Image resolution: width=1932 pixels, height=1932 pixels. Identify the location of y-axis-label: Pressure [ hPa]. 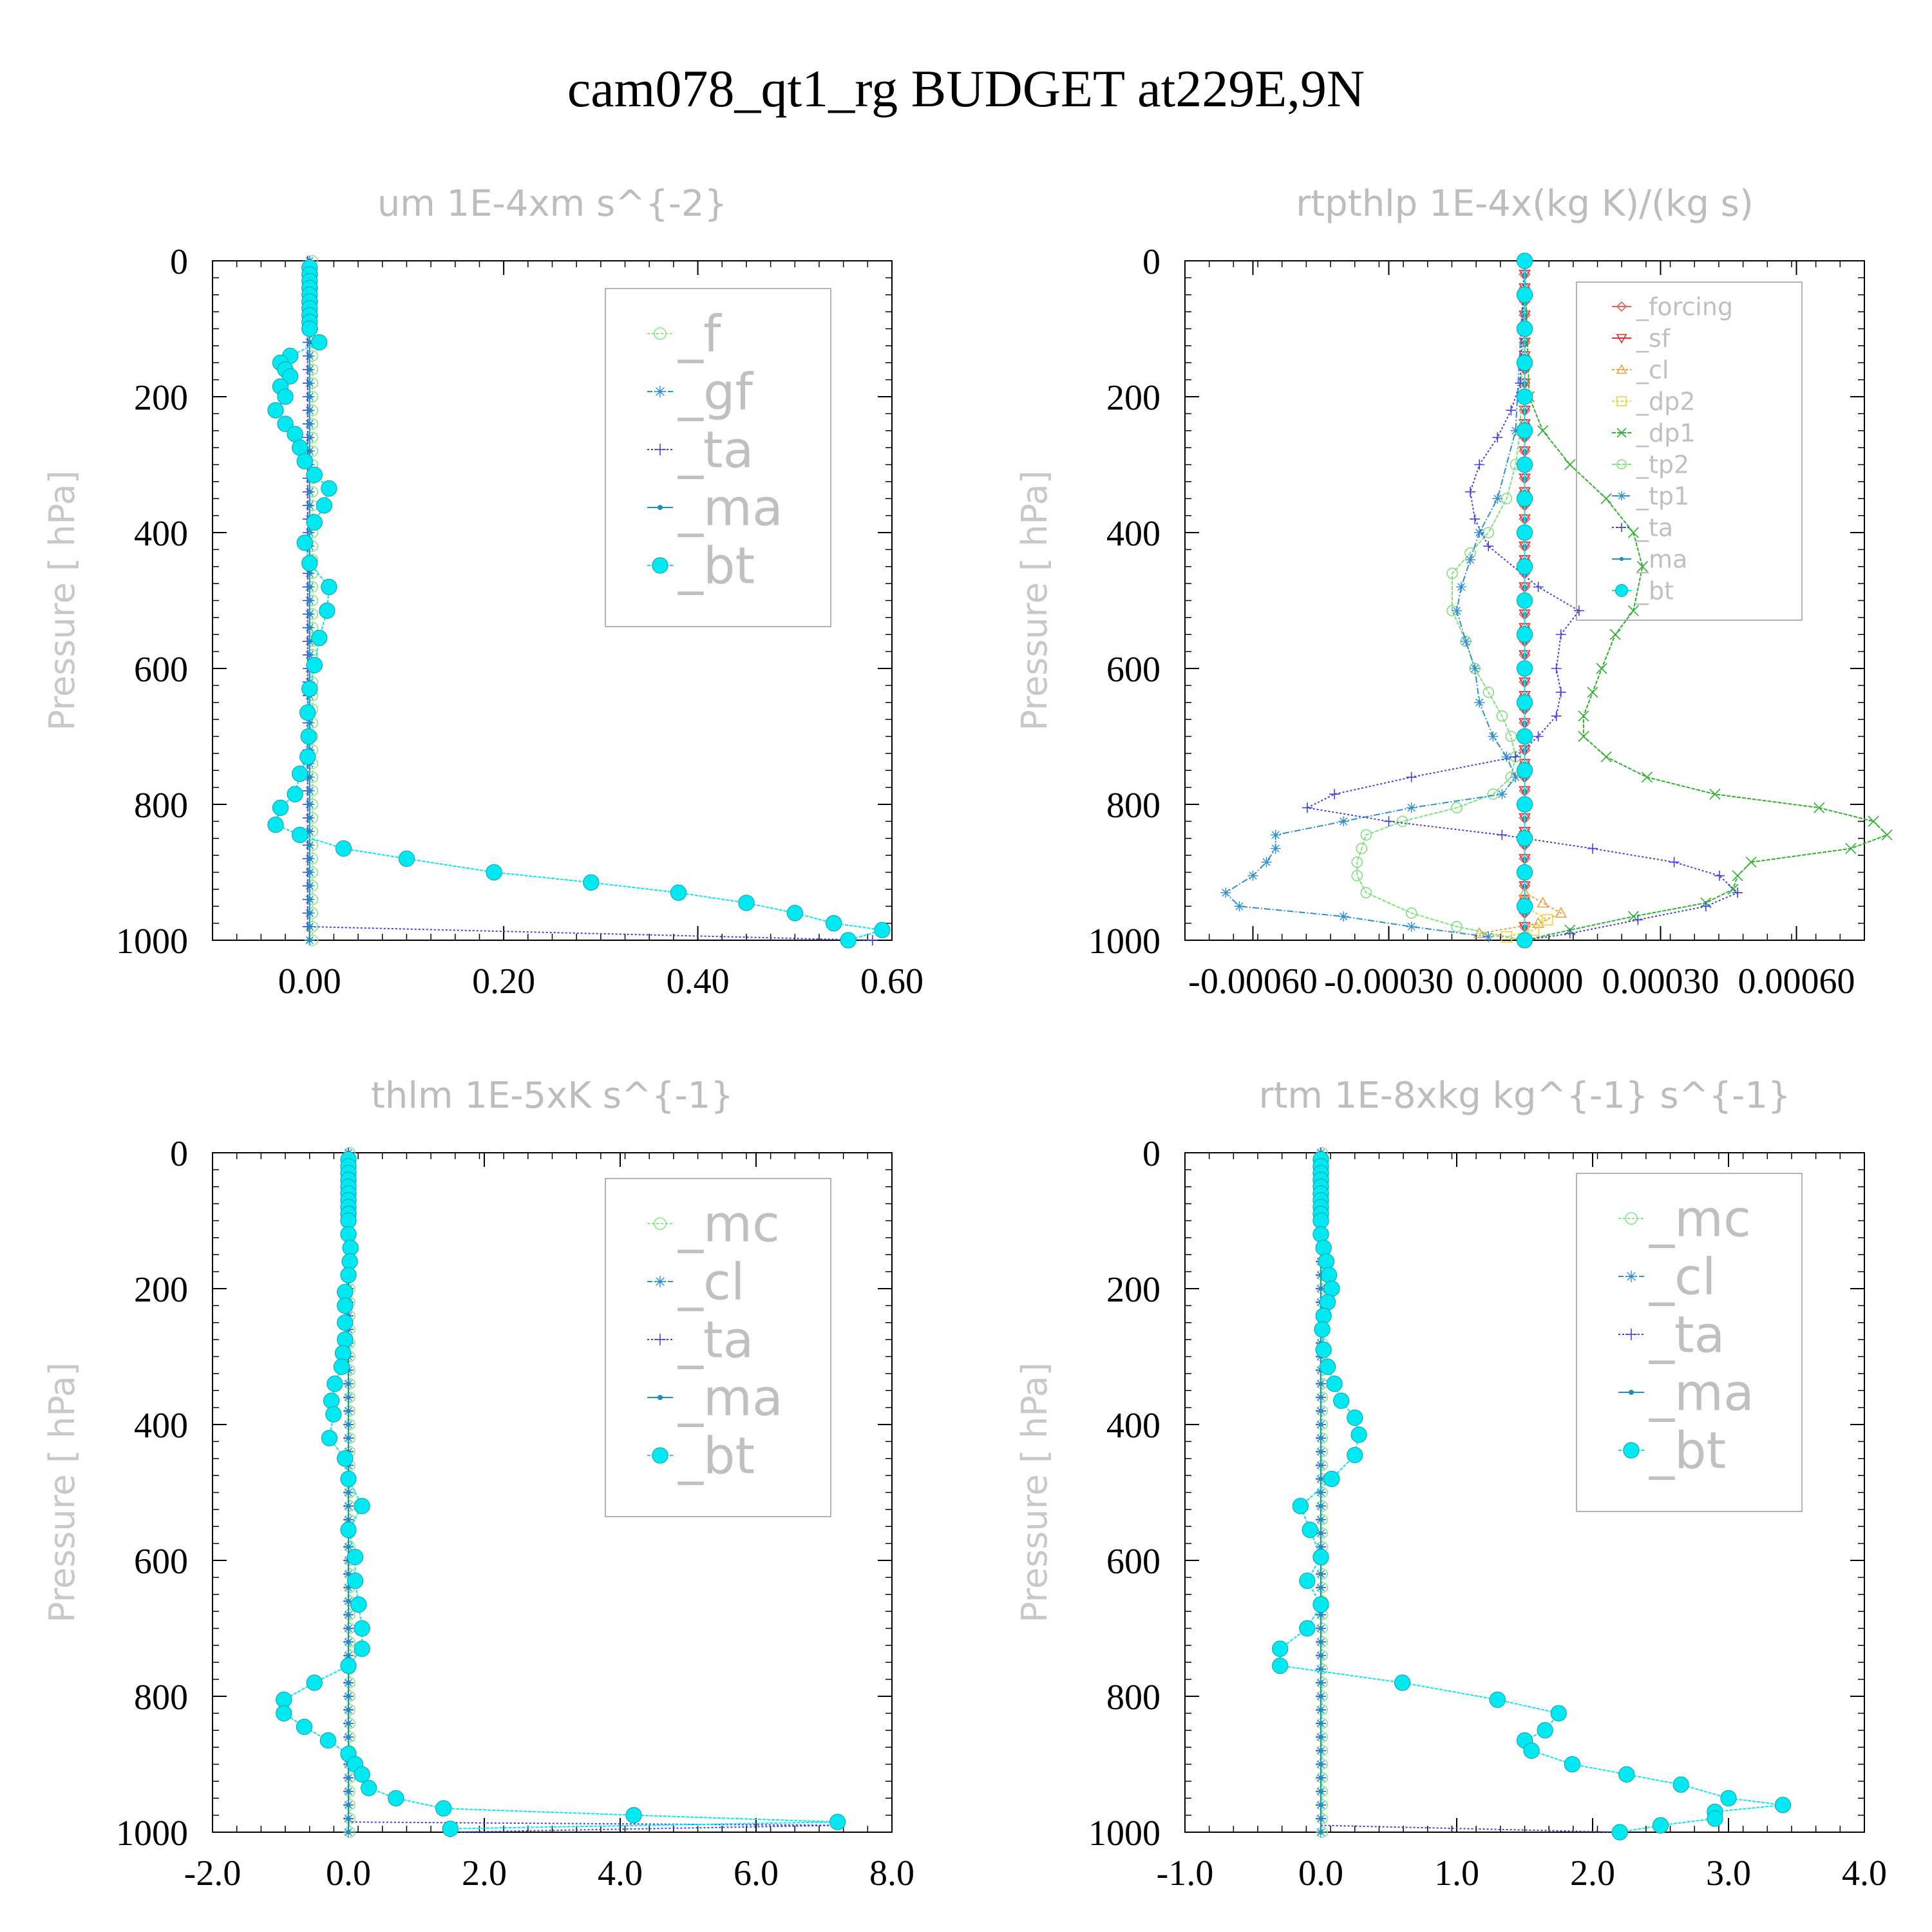
(62, 601).